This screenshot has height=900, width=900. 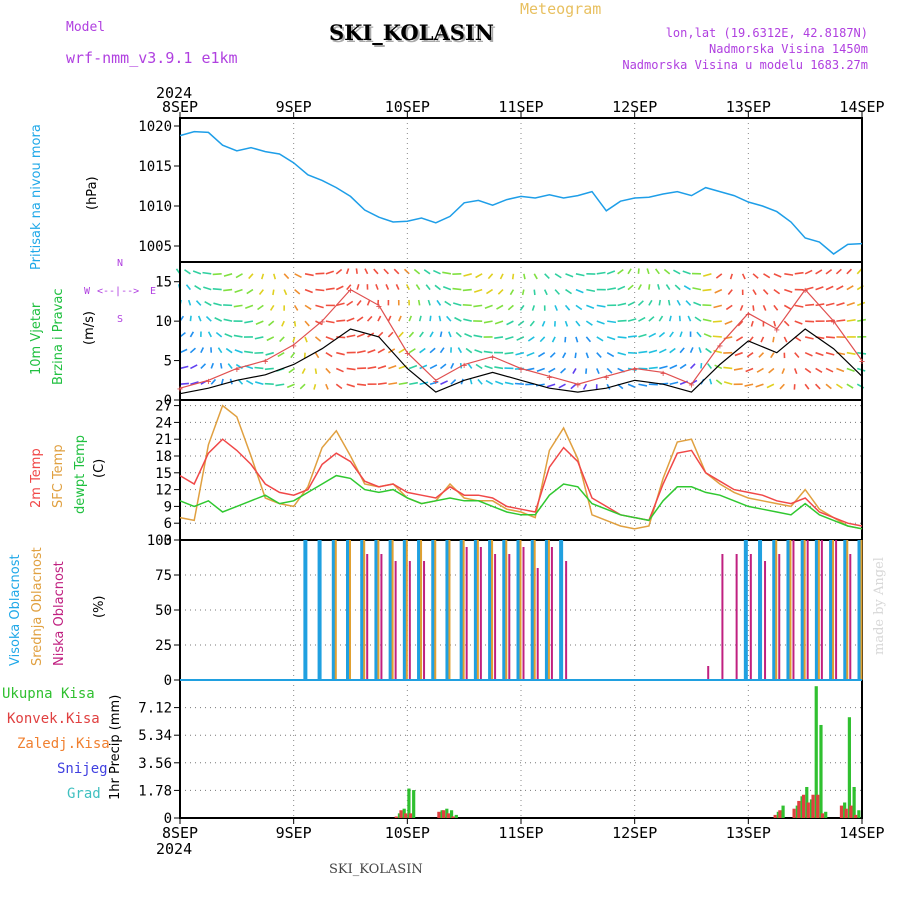 I want to click on wind-speed-line, so click(x=521, y=361).